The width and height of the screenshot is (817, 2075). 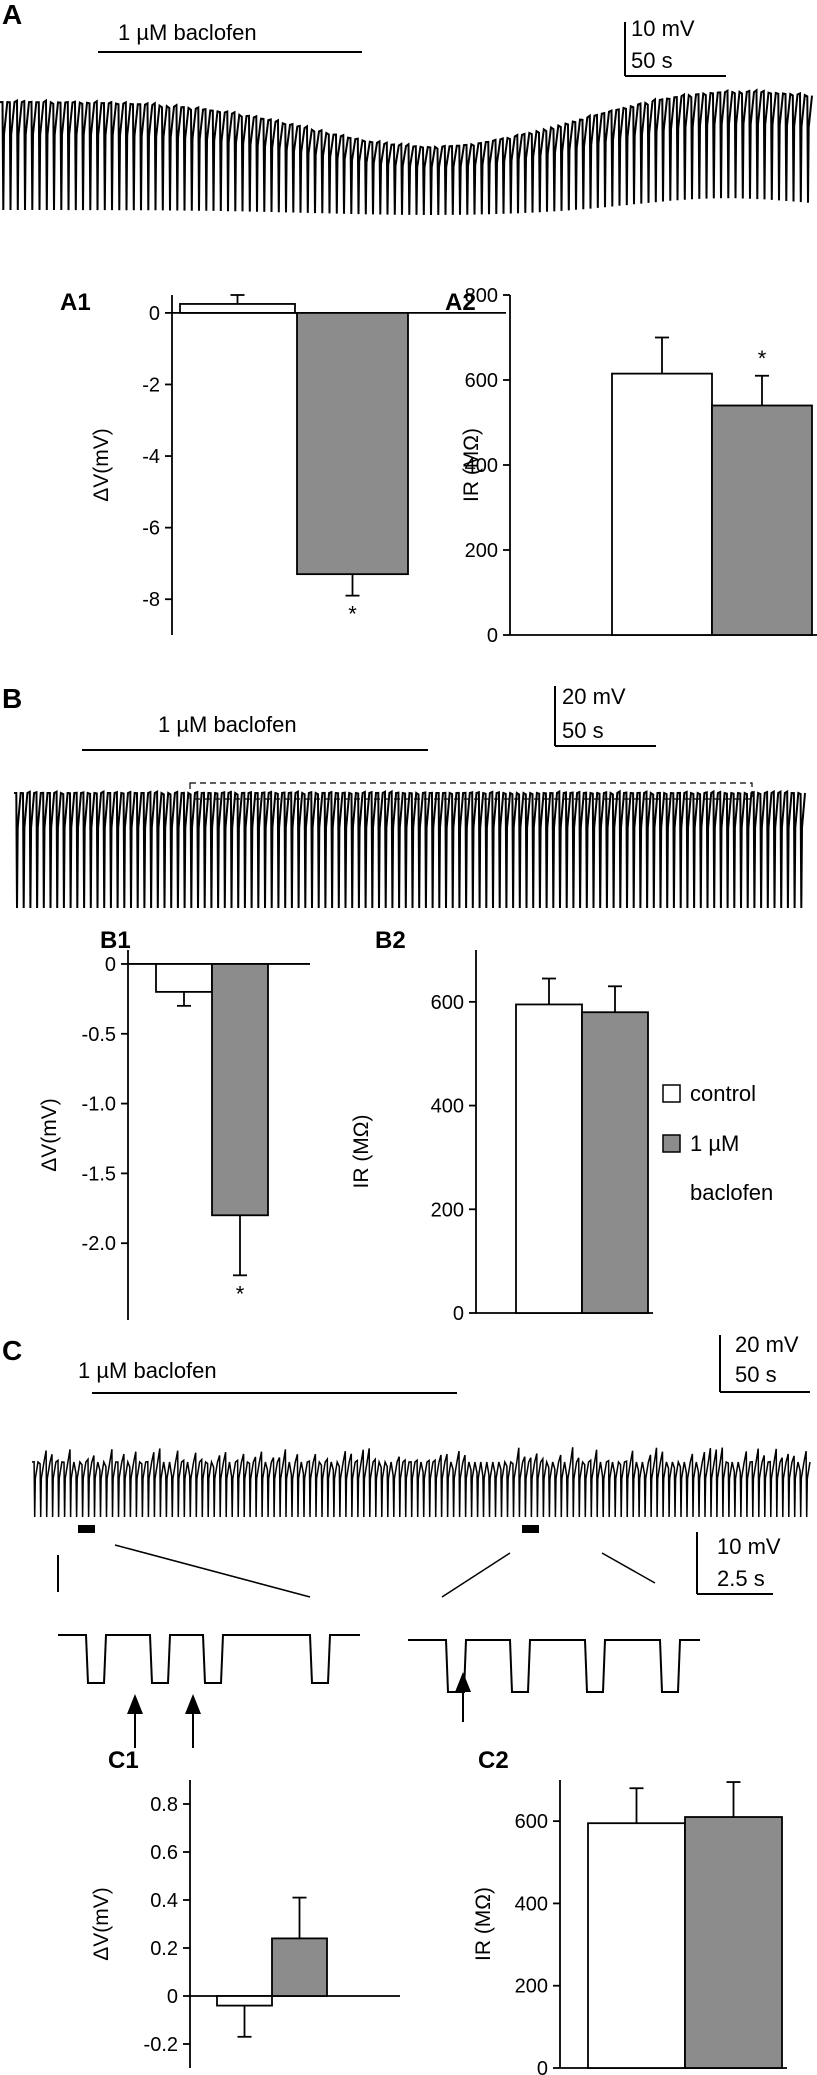 I want to click on c1-title: C1, so click(x=123, y=1760).